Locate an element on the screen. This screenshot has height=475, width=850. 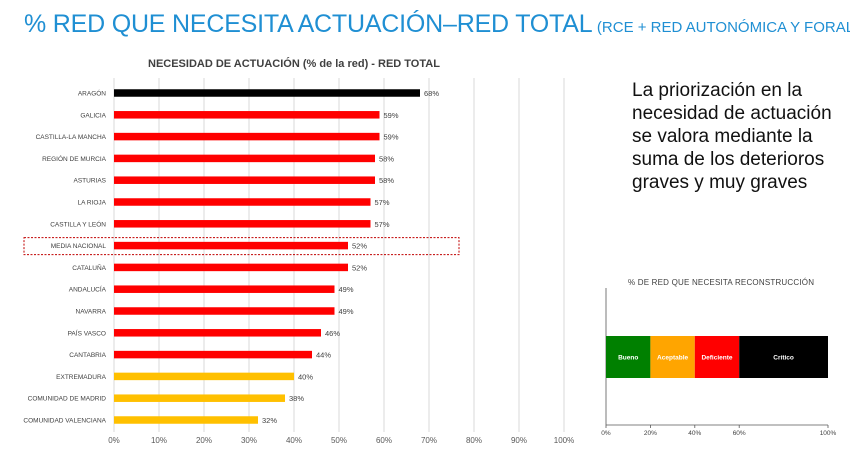
segment-crítico is located at coordinates (783, 357).